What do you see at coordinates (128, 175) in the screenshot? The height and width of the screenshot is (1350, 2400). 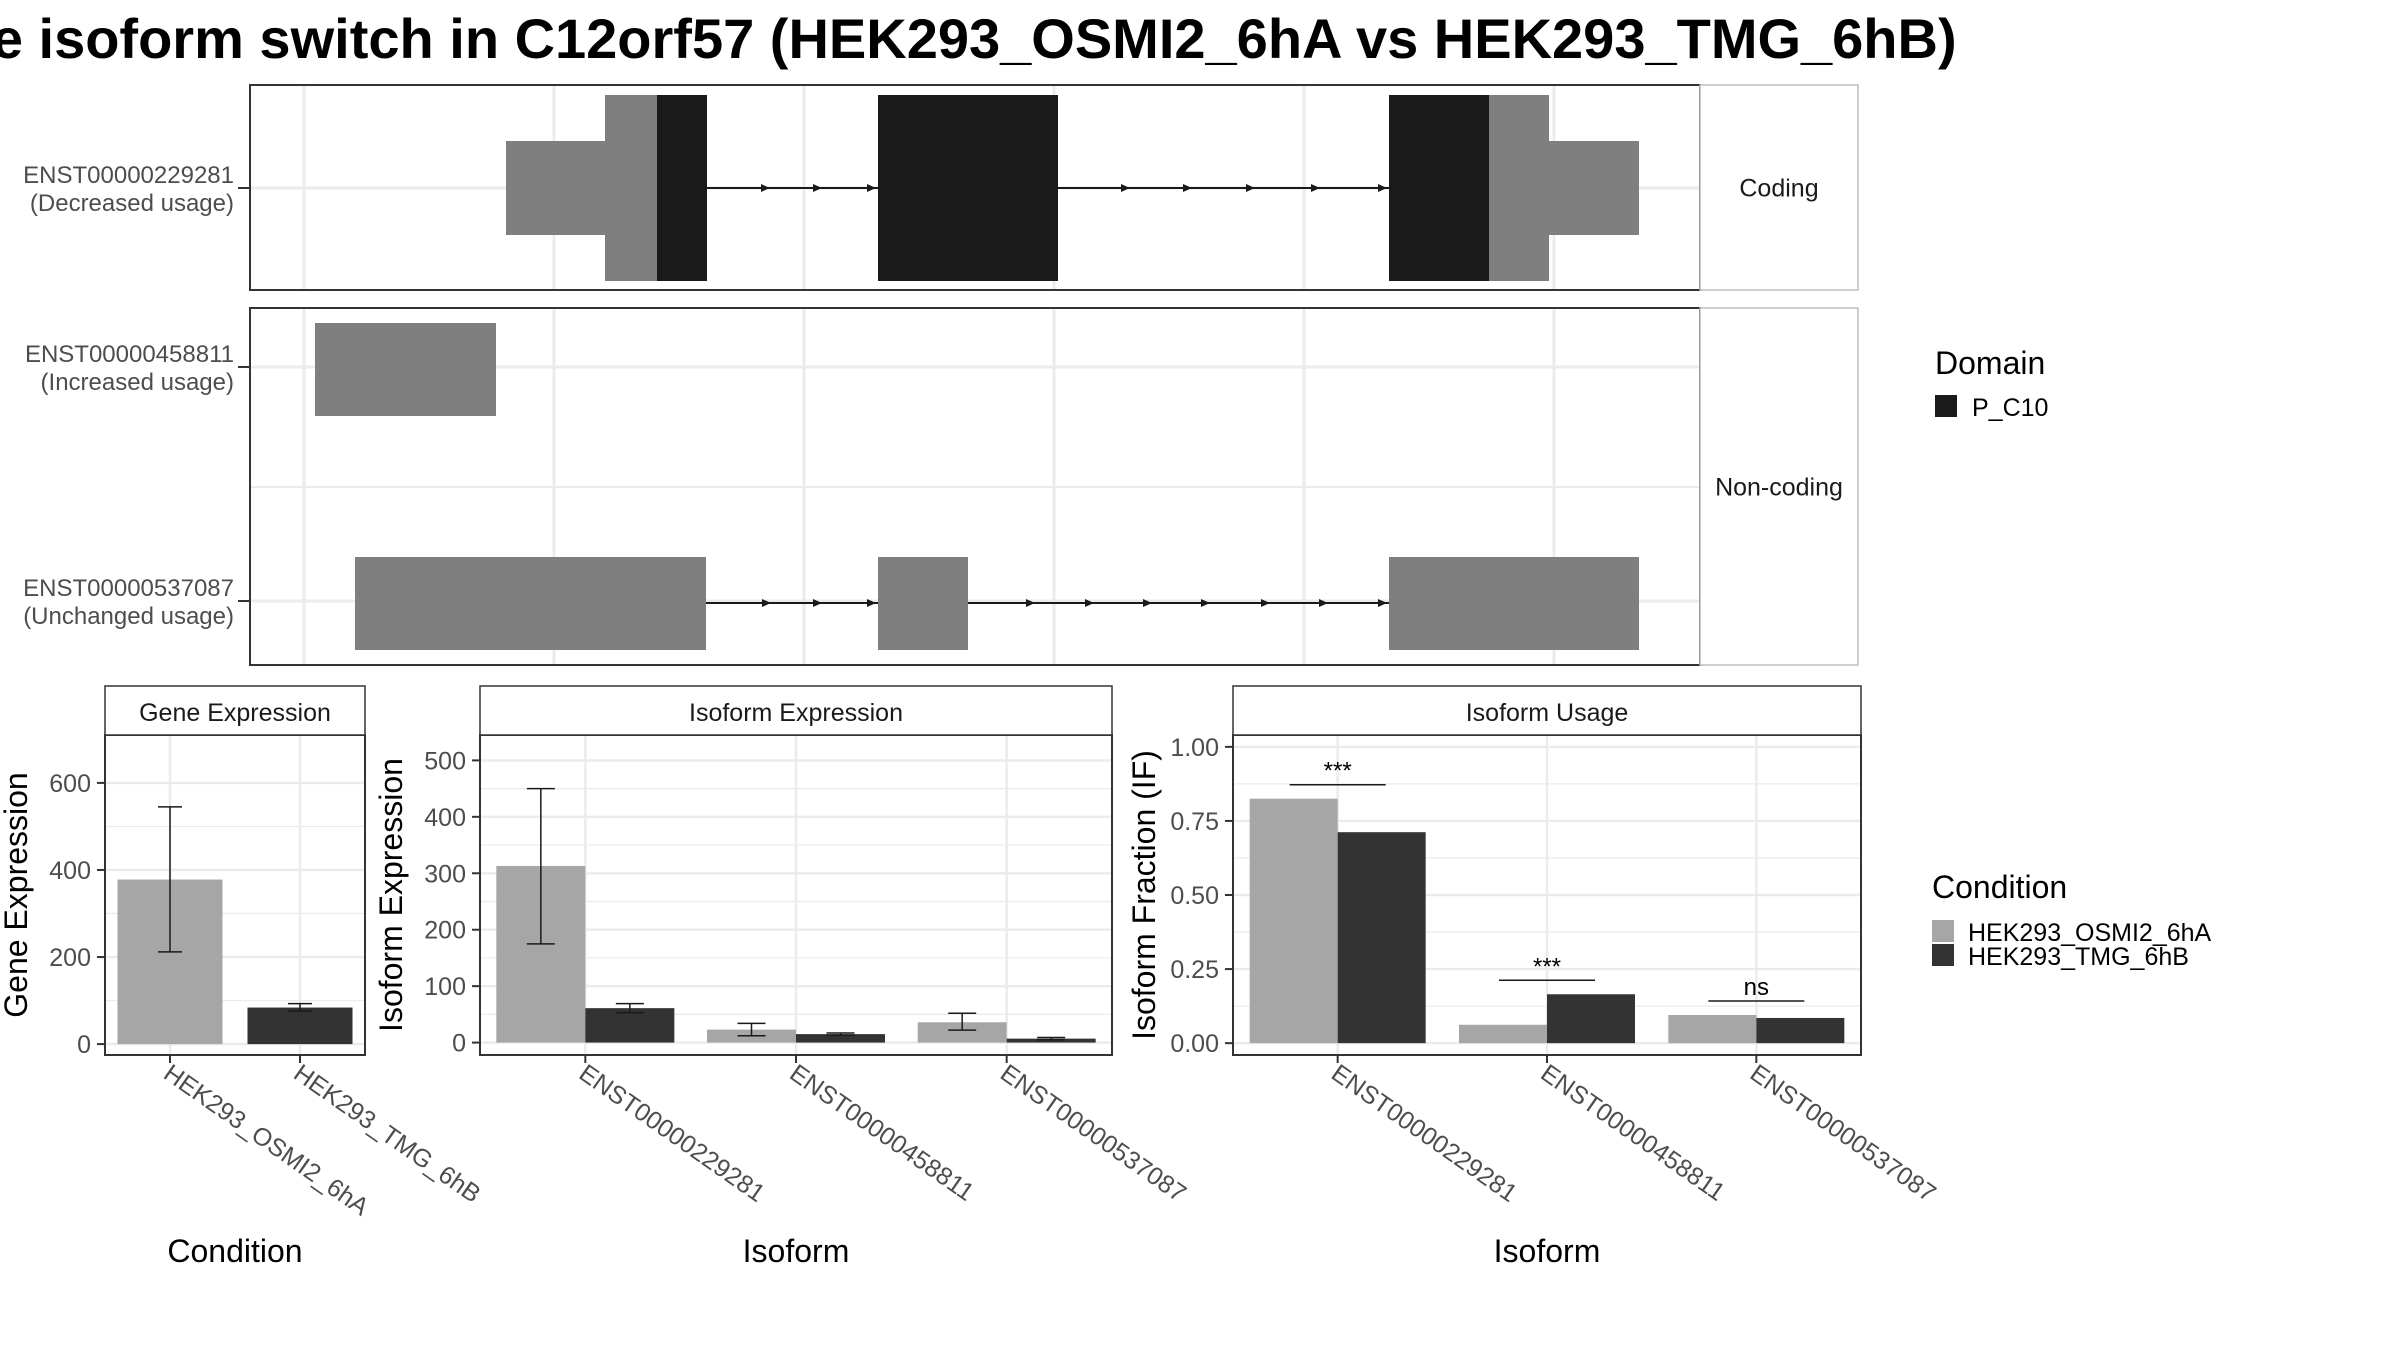 I see `transcript-id-label: ENST00000229281` at bounding box center [128, 175].